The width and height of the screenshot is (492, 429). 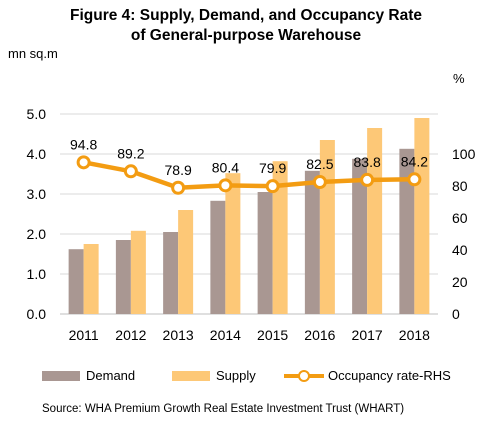 I want to click on right-tick-label: 100, so click(x=464, y=154).